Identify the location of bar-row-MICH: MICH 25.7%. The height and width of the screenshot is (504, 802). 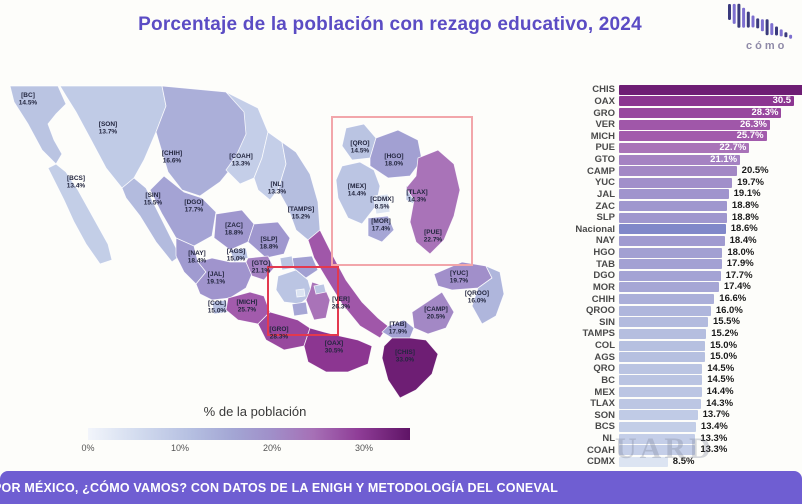
(677, 137).